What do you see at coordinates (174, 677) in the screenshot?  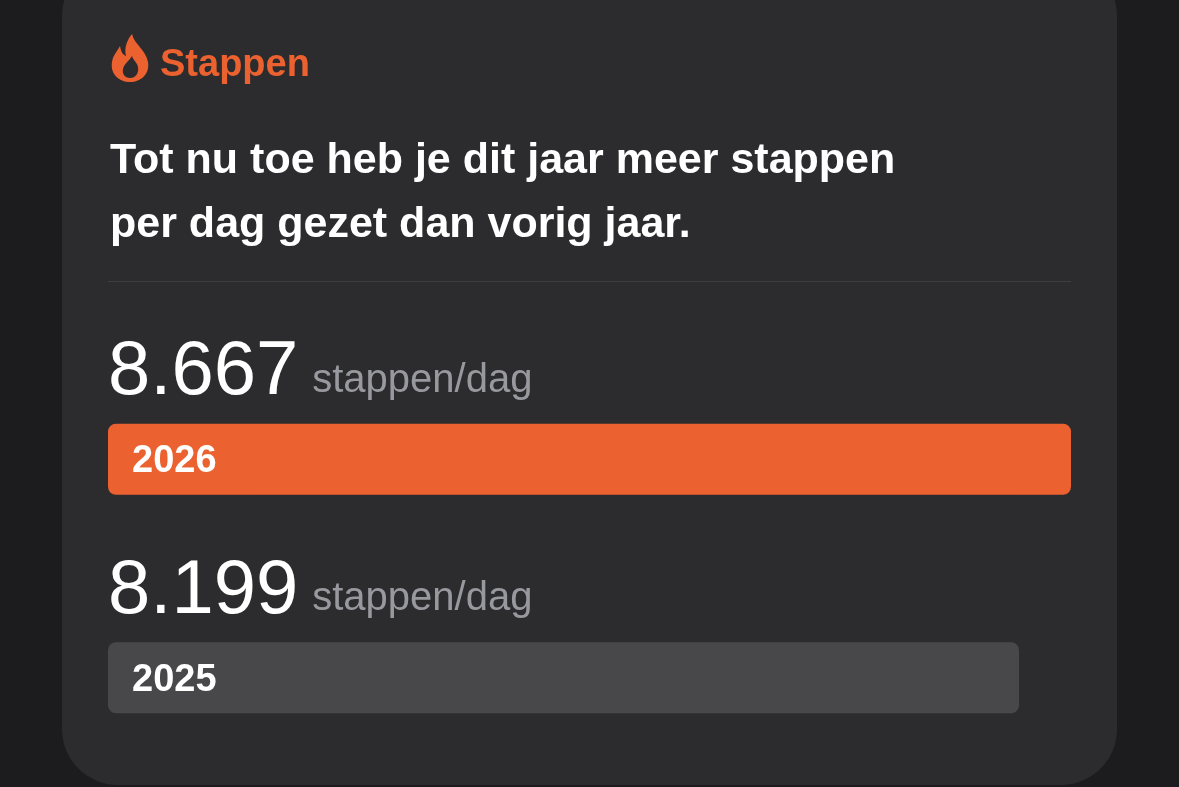 I see `y-tick-label: 2025` at bounding box center [174, 677].